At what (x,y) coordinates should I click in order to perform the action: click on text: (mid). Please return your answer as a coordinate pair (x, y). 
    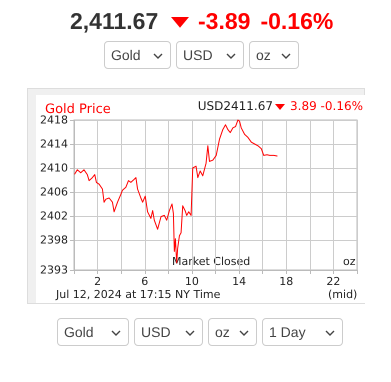
    Looking at the image, I should click on (343, 294).